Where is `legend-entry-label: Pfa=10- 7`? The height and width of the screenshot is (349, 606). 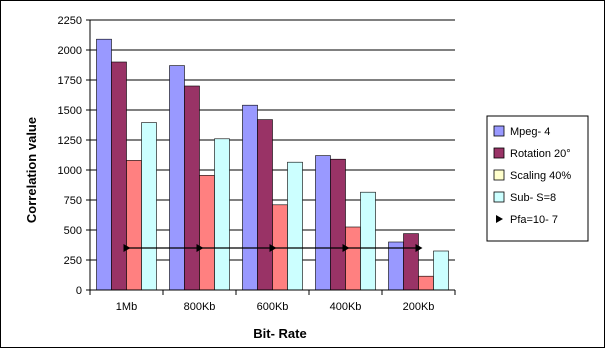 legend-entry-label: Pfa=10- 7 is located at coordinates (534, 220).